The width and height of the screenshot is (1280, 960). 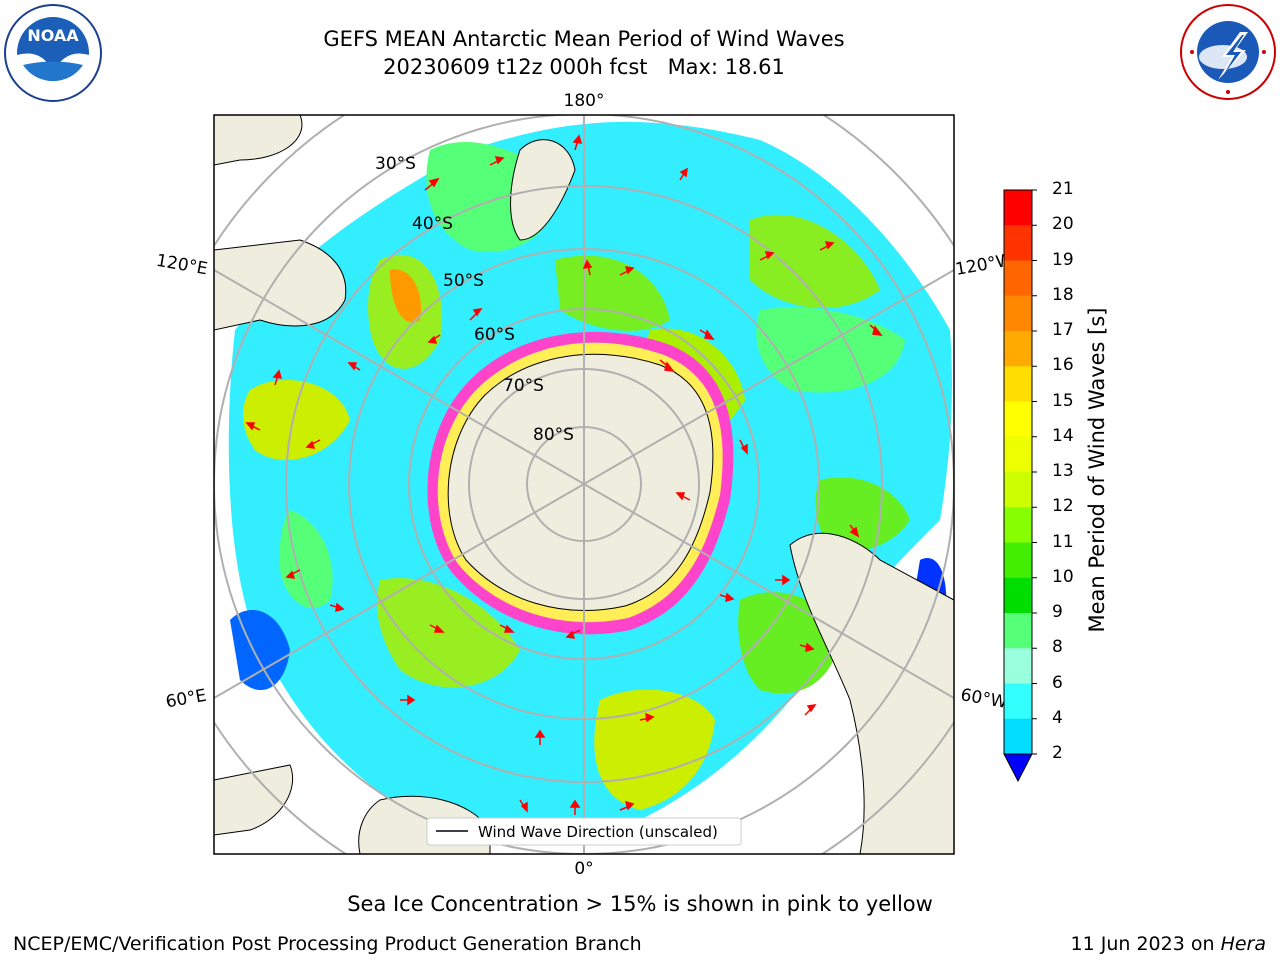 I want to click on lat-label-50s: 50°S, so click(x=463, y=281).